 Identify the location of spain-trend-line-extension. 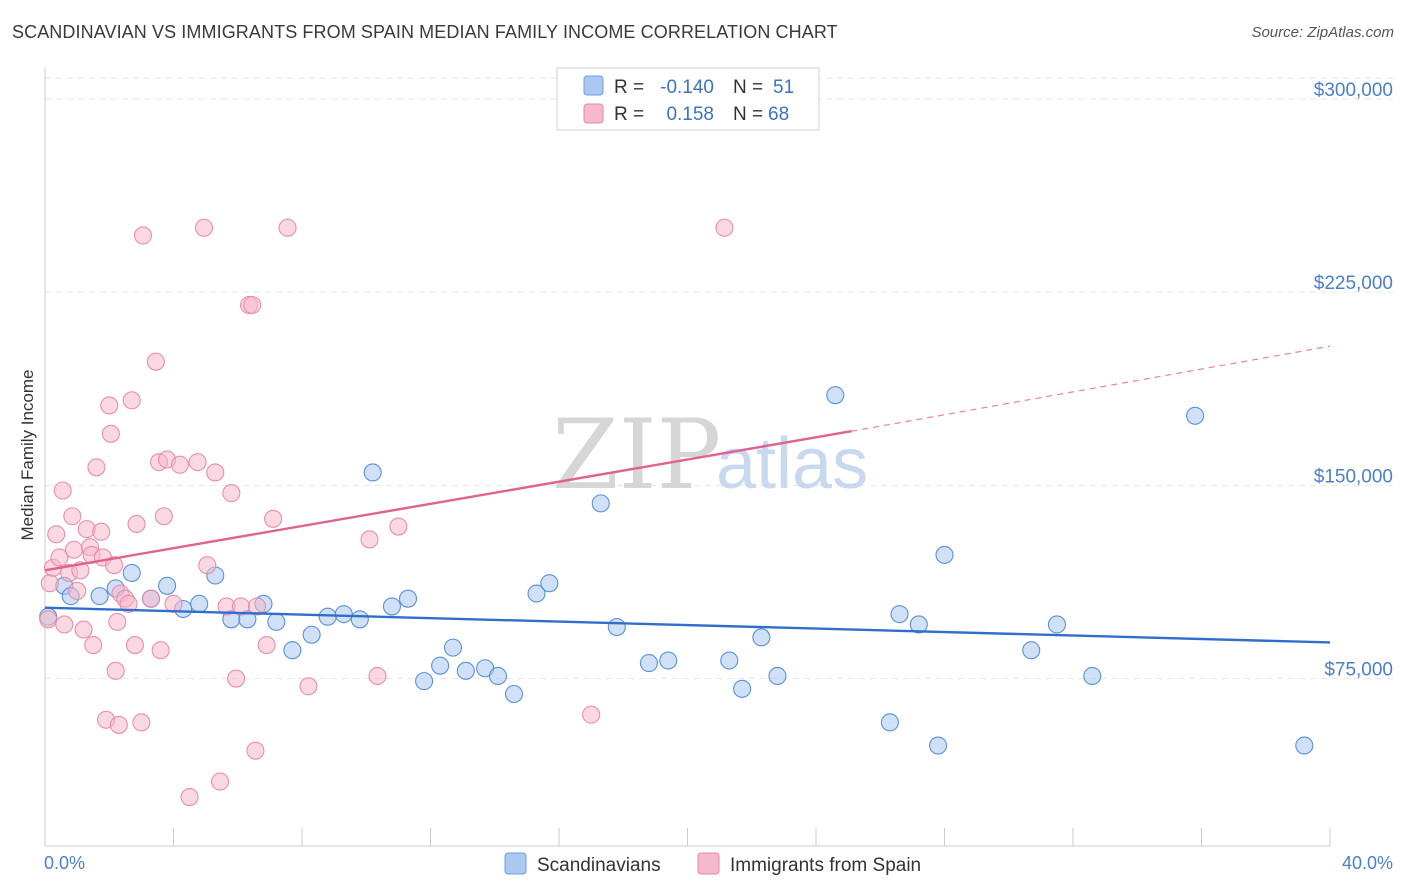
(1091, 388).